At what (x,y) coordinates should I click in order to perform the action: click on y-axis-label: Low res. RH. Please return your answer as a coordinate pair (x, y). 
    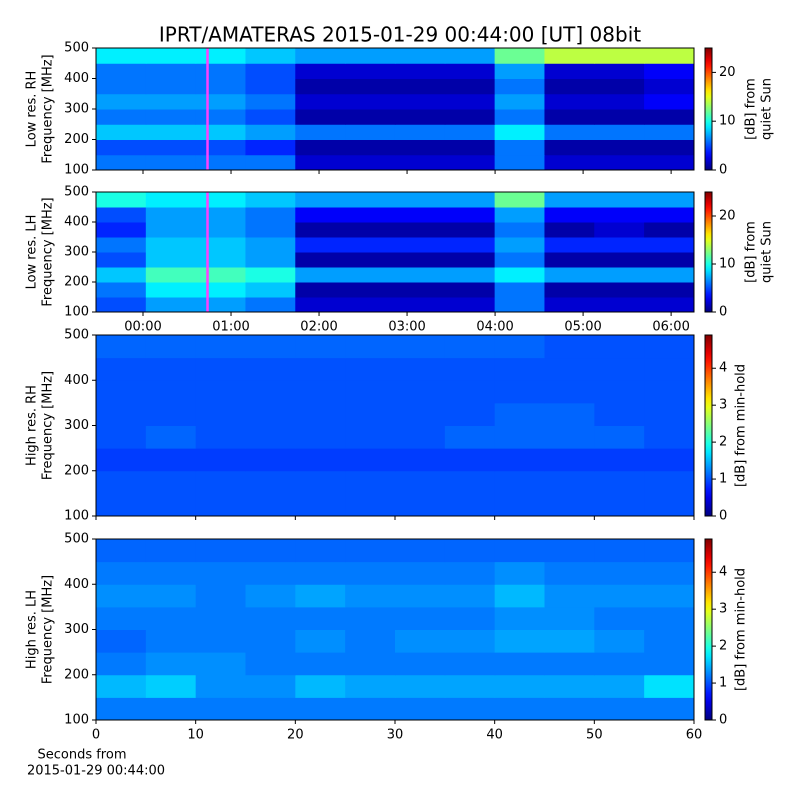
    Looking at the image, I should click on (32, 109).